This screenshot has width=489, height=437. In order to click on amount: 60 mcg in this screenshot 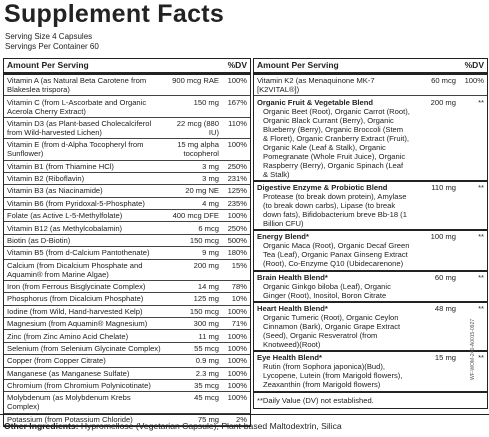, I will do `click(436, 85)`.